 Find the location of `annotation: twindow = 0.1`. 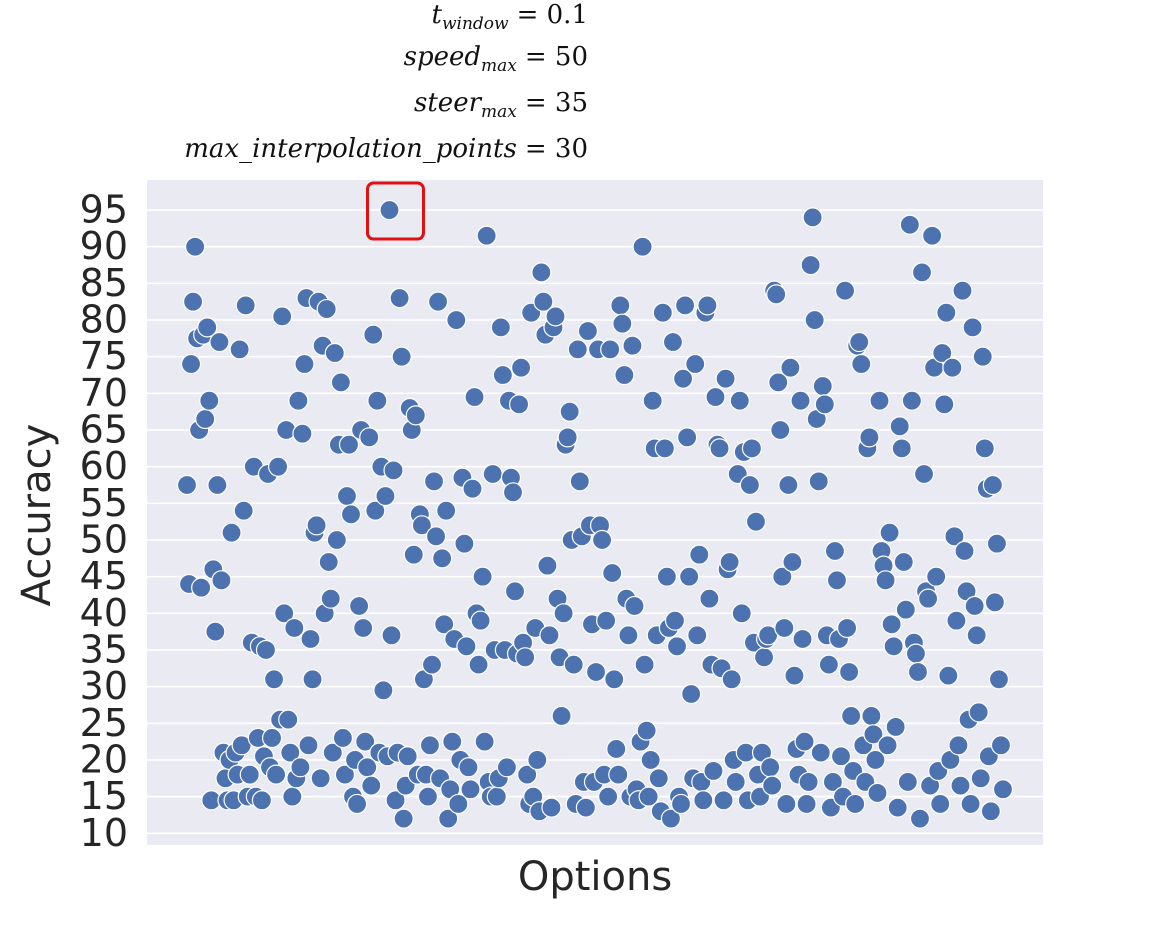

annotation: twindow = 0.1 is located at coordinates (510, 17).